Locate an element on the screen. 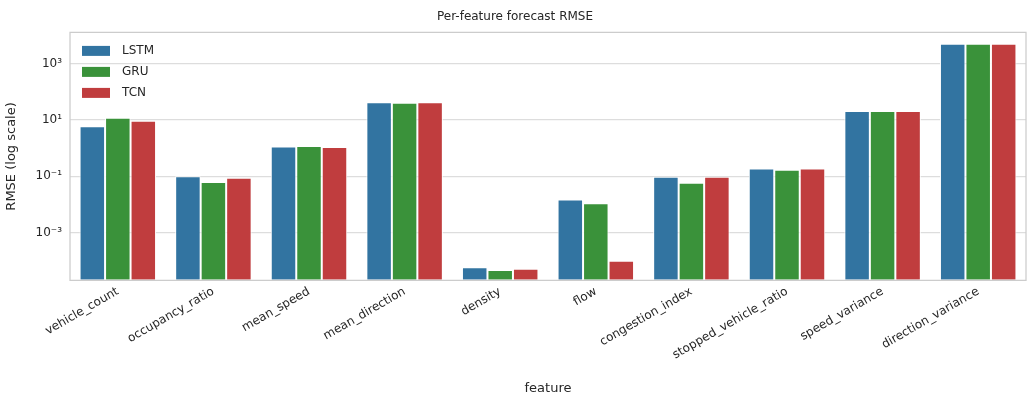  y-tick-label: 10⁻³ is located at coordinates (49, 231).